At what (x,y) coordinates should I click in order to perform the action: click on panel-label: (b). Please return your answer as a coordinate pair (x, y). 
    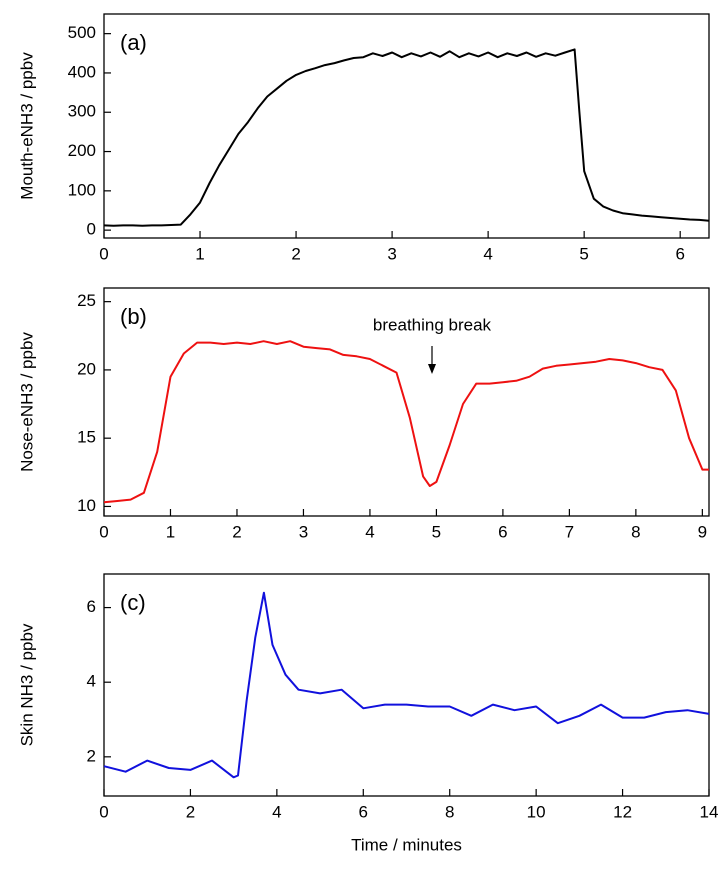
    Looking at the image, I should click on (133, 316).